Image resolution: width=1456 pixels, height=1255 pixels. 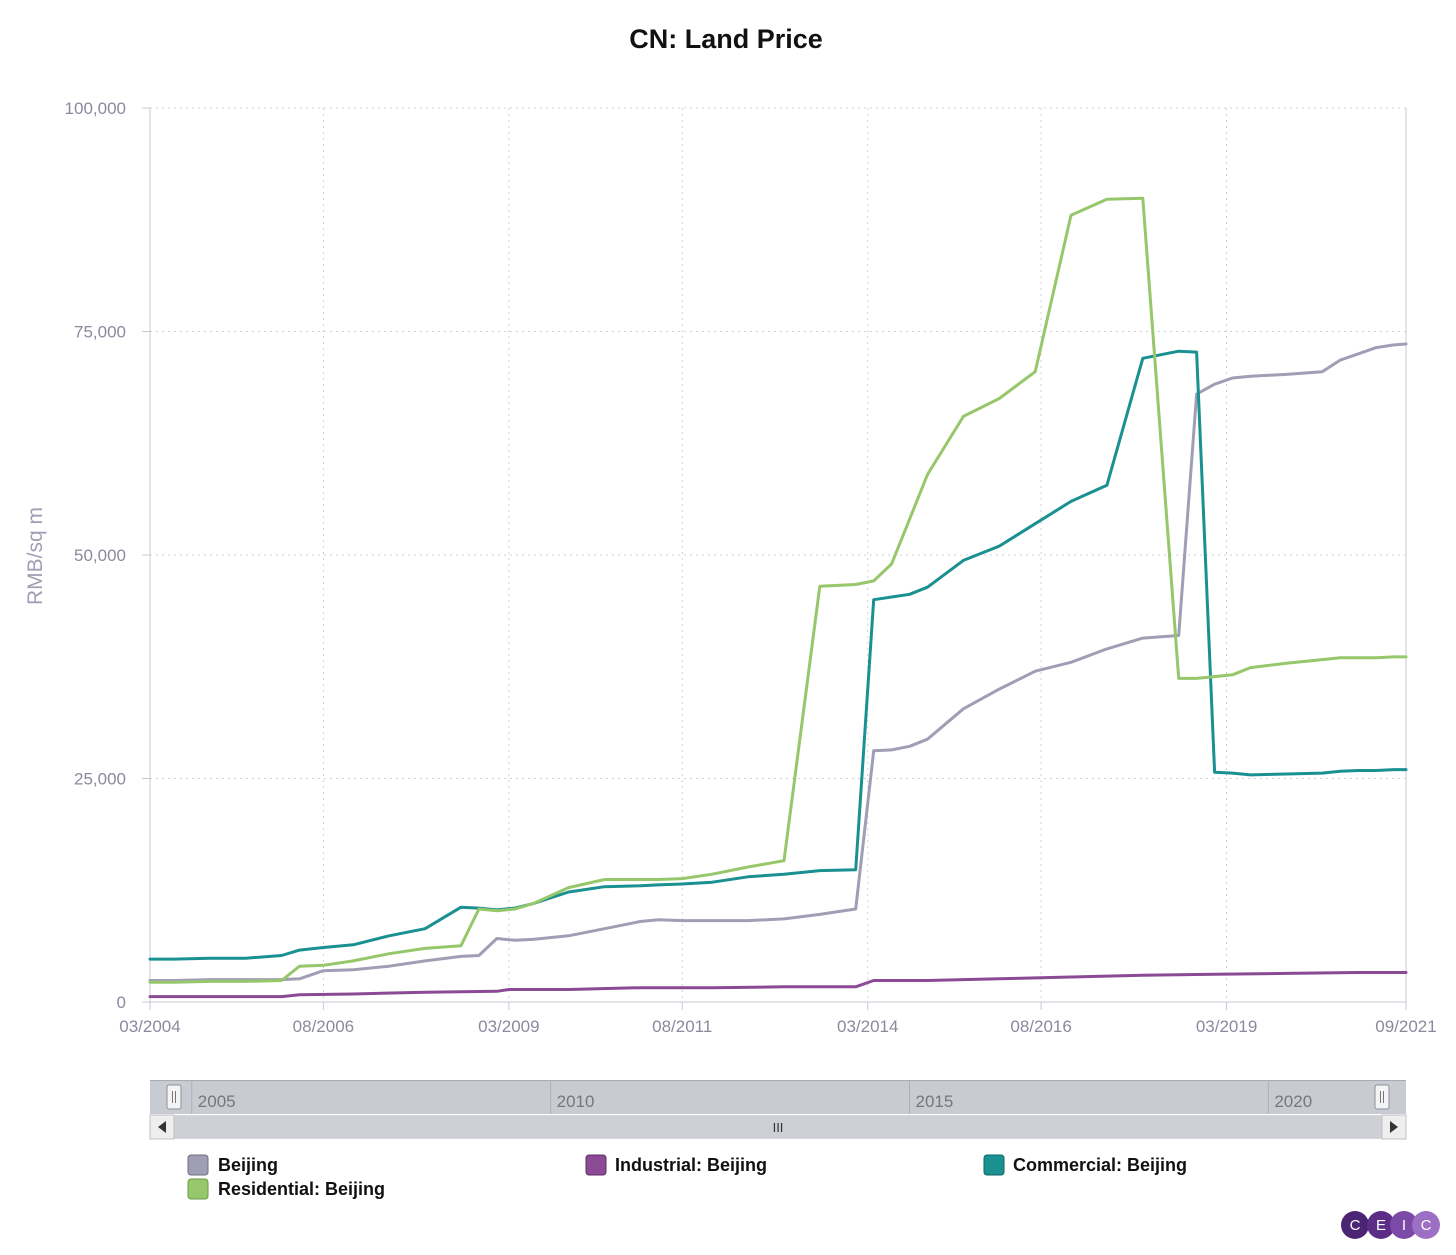 I want to click on navigator-year-label: 2015, so click(x=934, y=1101).